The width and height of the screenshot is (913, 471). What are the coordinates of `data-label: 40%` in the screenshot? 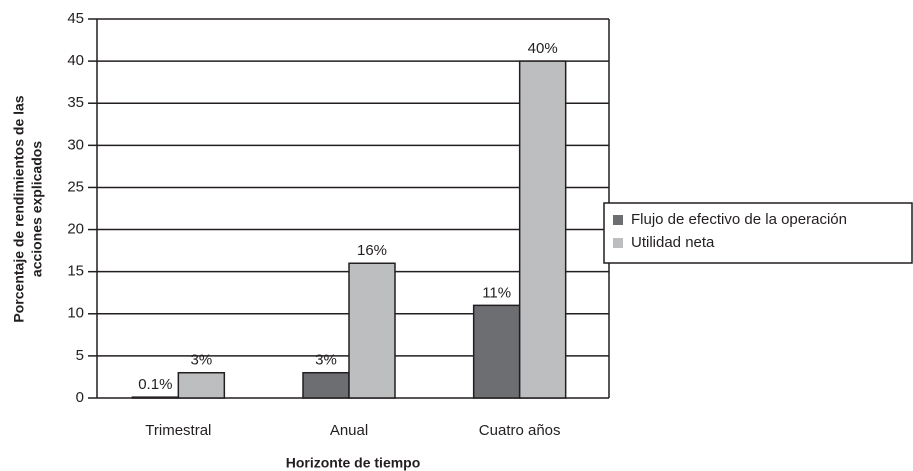 It's located at (543, 48).